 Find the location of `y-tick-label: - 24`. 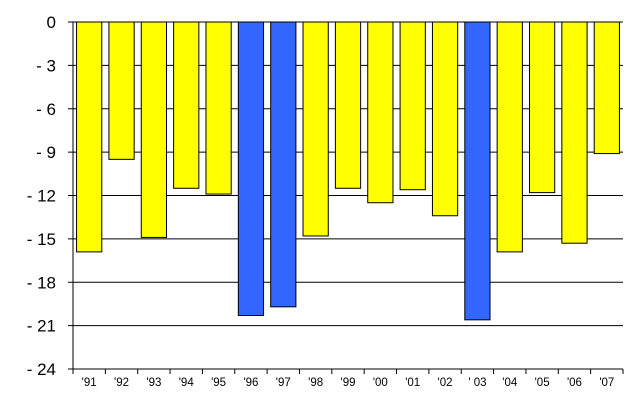

y-tick-label: - 24 is located at coordinates (41, 369).